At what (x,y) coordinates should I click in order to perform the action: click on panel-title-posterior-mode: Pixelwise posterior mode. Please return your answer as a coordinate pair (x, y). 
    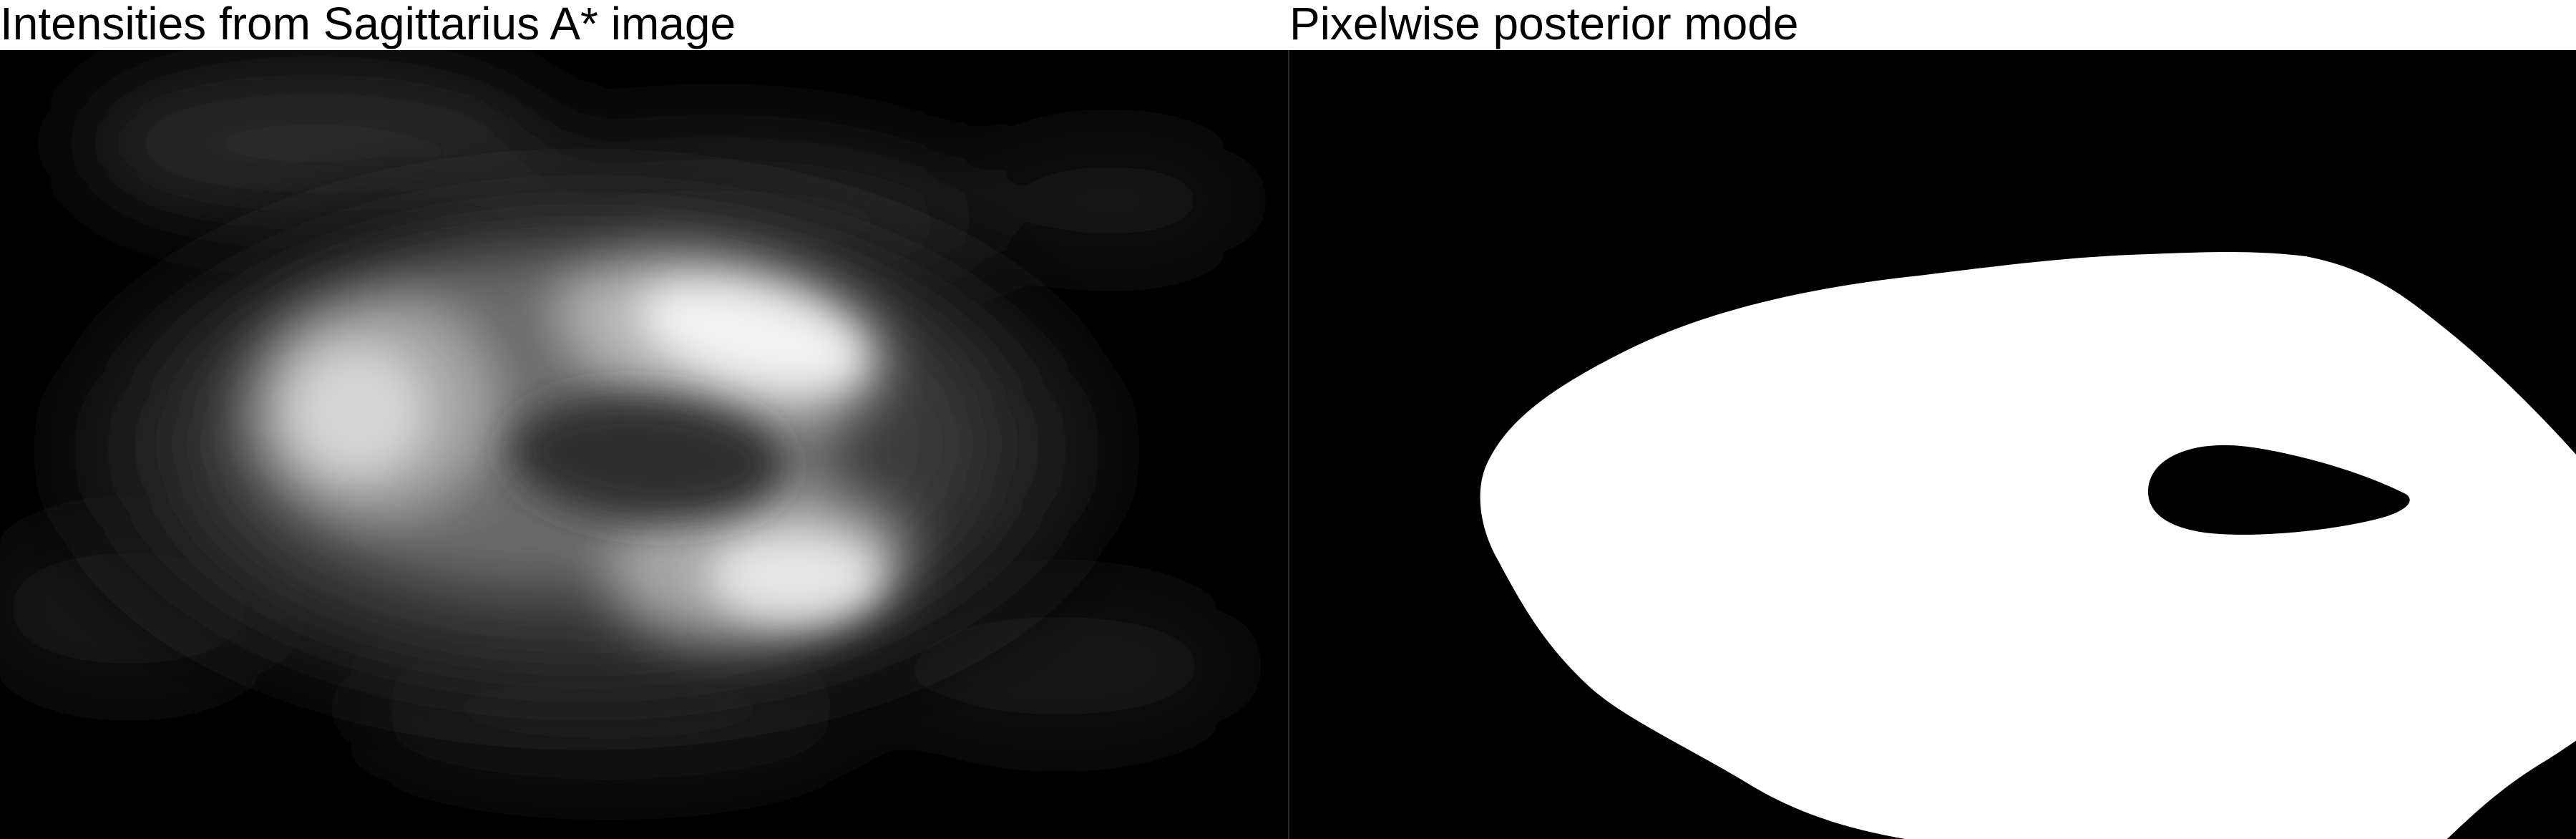
    Looking at the image, I should click on (1544, 24).